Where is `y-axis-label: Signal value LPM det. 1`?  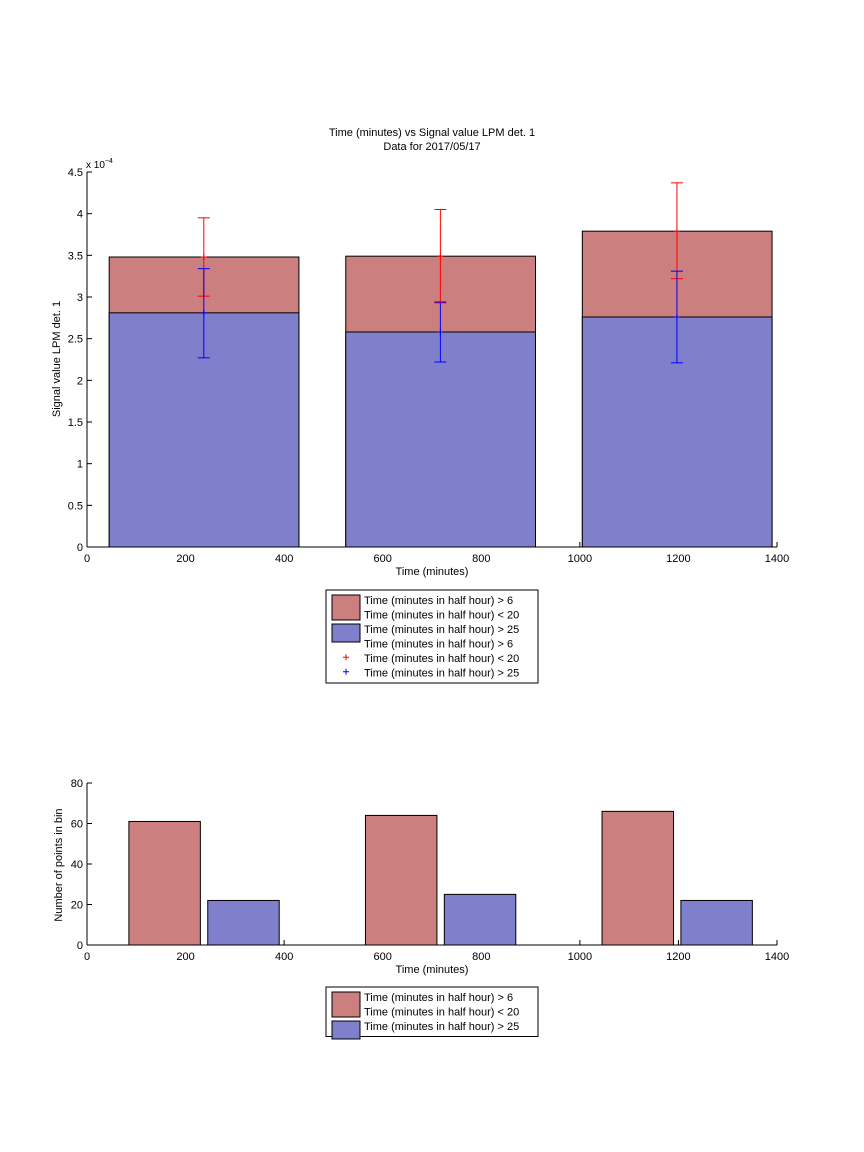 y-axis-label: Signal value LPM det. 1 is located at coordinates (57, 359).